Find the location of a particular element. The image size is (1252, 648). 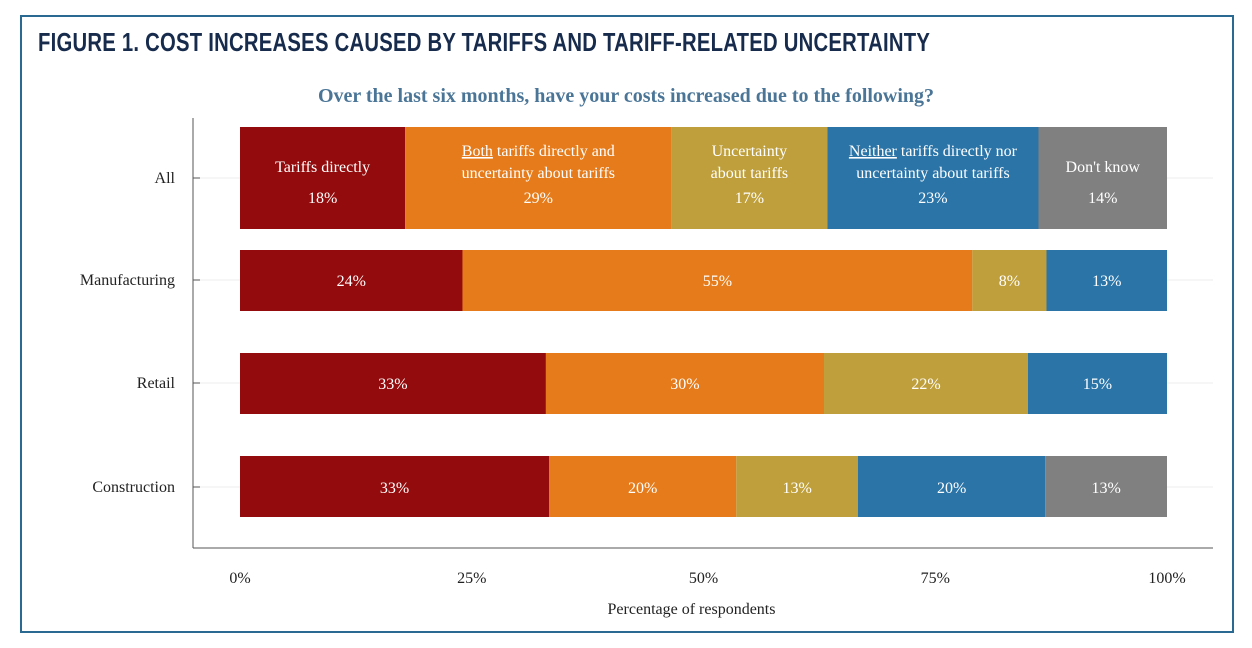

data-label: 14% is located at coordinates (1102, 198).